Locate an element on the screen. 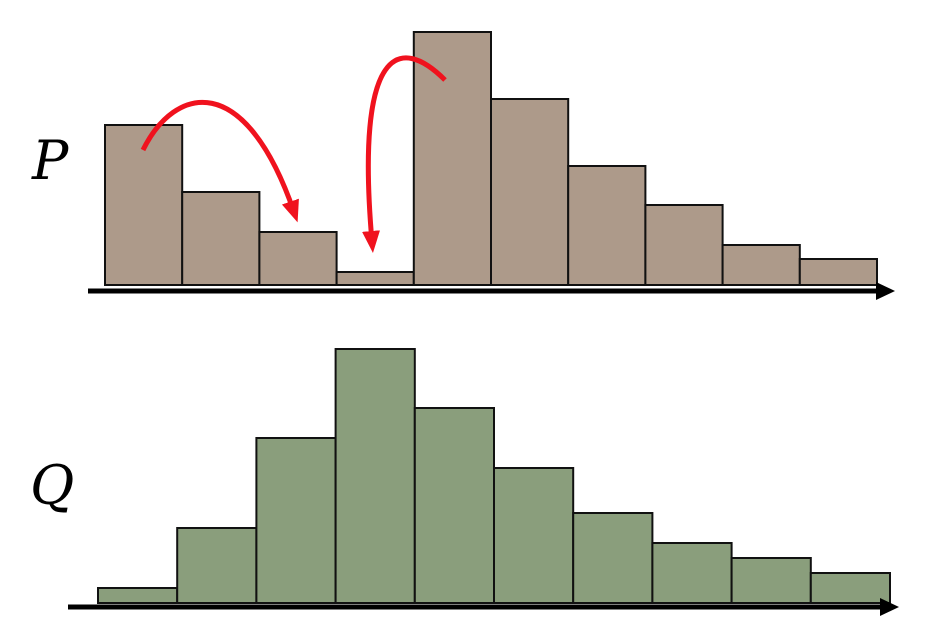 The height and width of the screenshot is (628, 925). distribution-label: P is located at coordinates (50, 160).